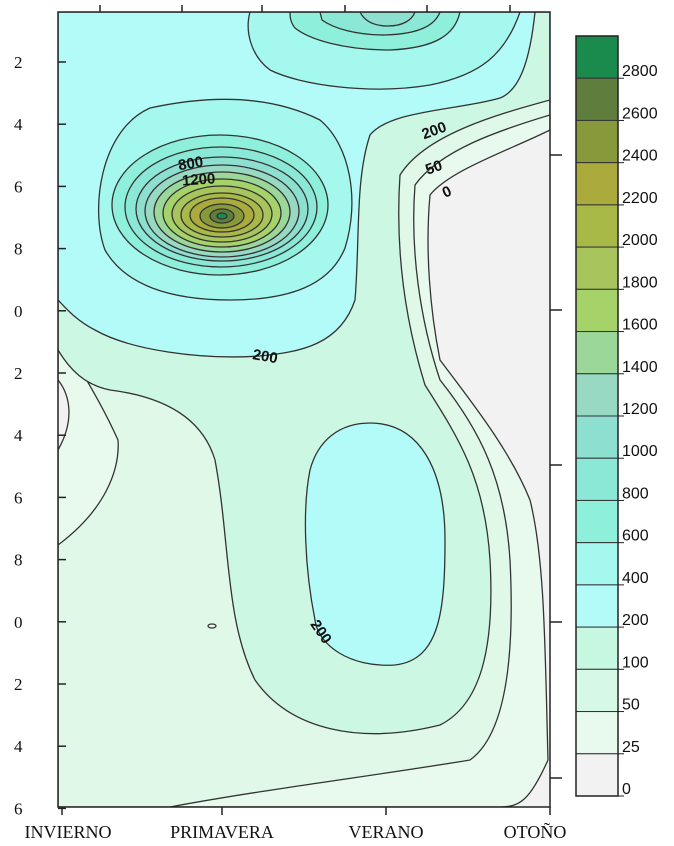 The image size is (674, 846). I want to click on legend-label-2400: 2400, so click(640, 156).